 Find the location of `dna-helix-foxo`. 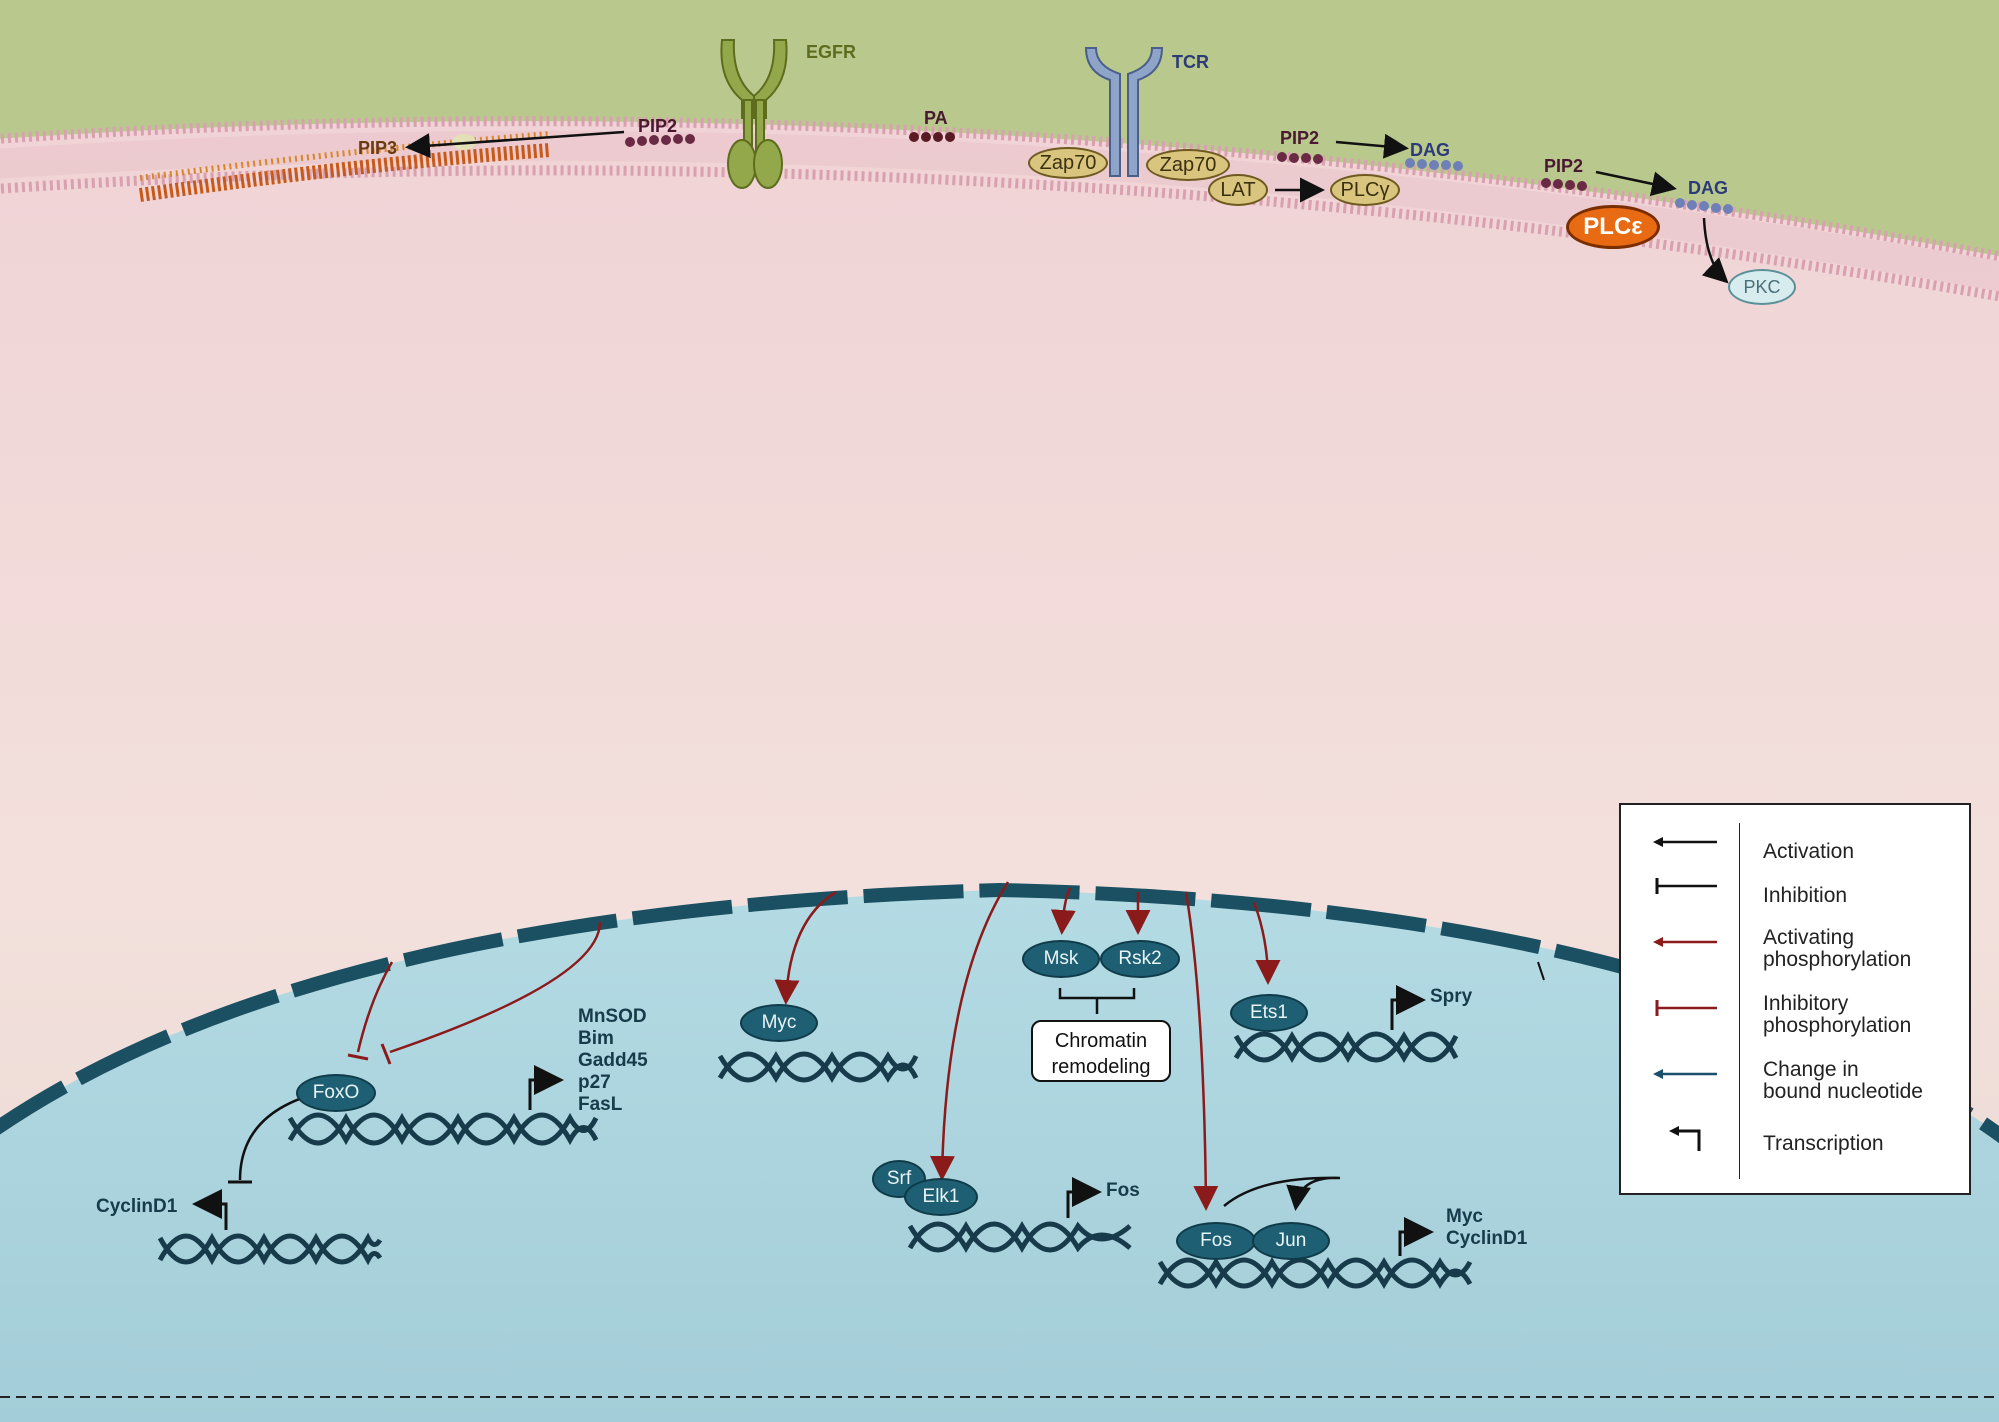

dna-helix-foxo is located at coordinates (443, 1129).